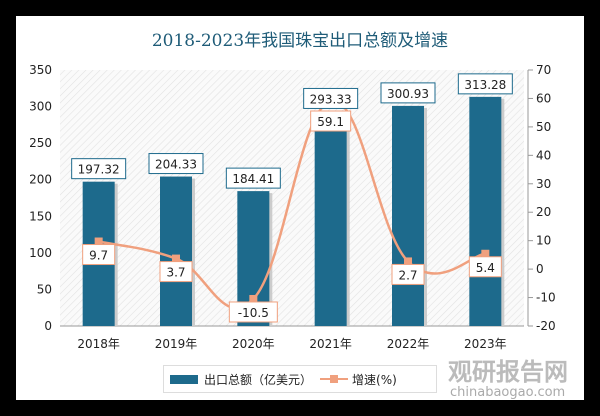 The image size is (600, 416). What do you see at coordinates (300, 41) in the screenshot?
I see `chart-title: 2018-2023年我国珠宝出口总额及增速` at bounding box center [300, 41].